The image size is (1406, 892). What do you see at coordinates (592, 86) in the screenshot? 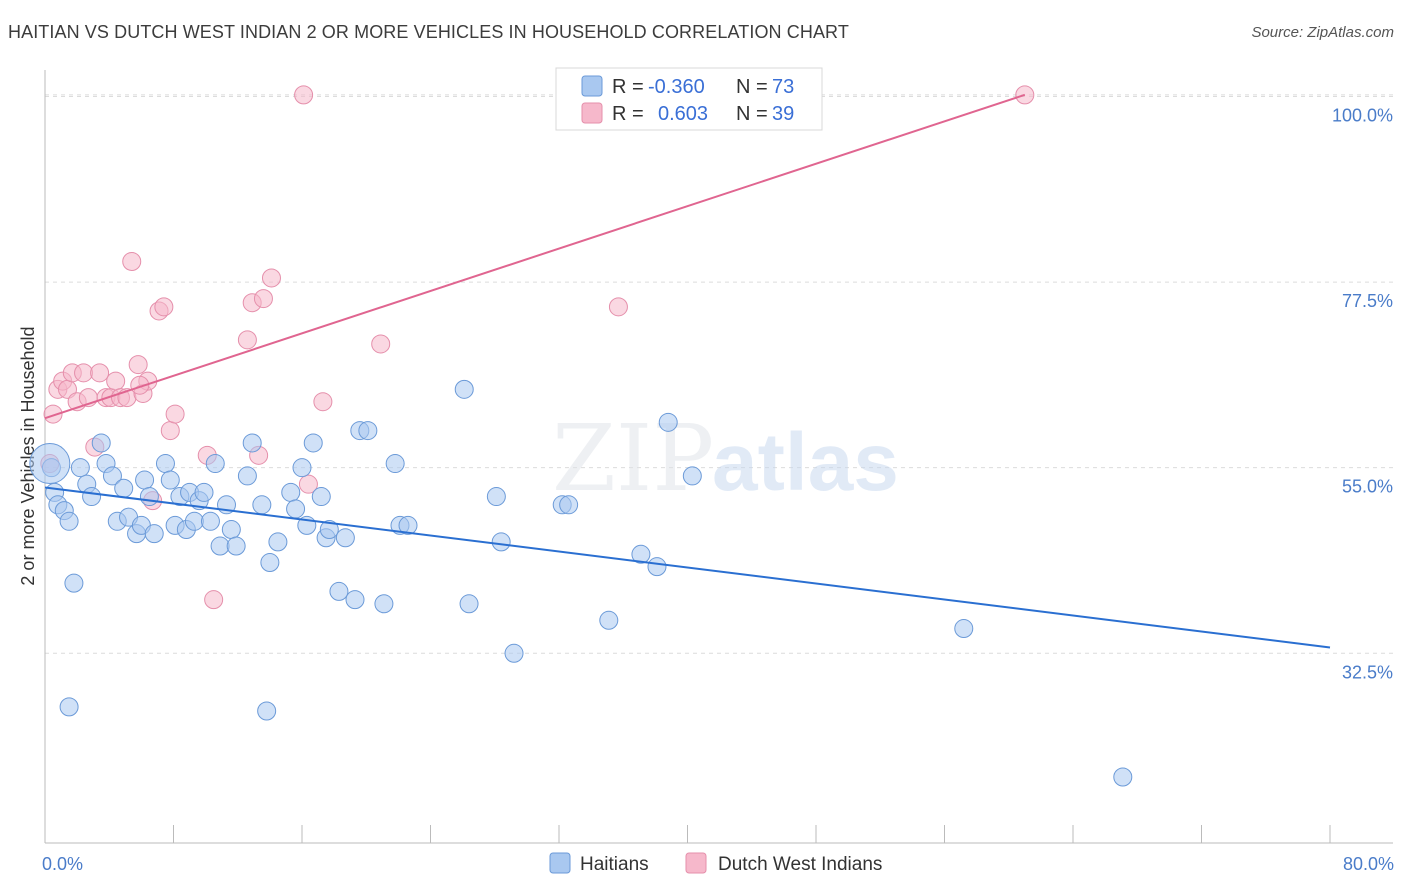
I see `legend-swatch-haitians` at bounding box center [592, 86].